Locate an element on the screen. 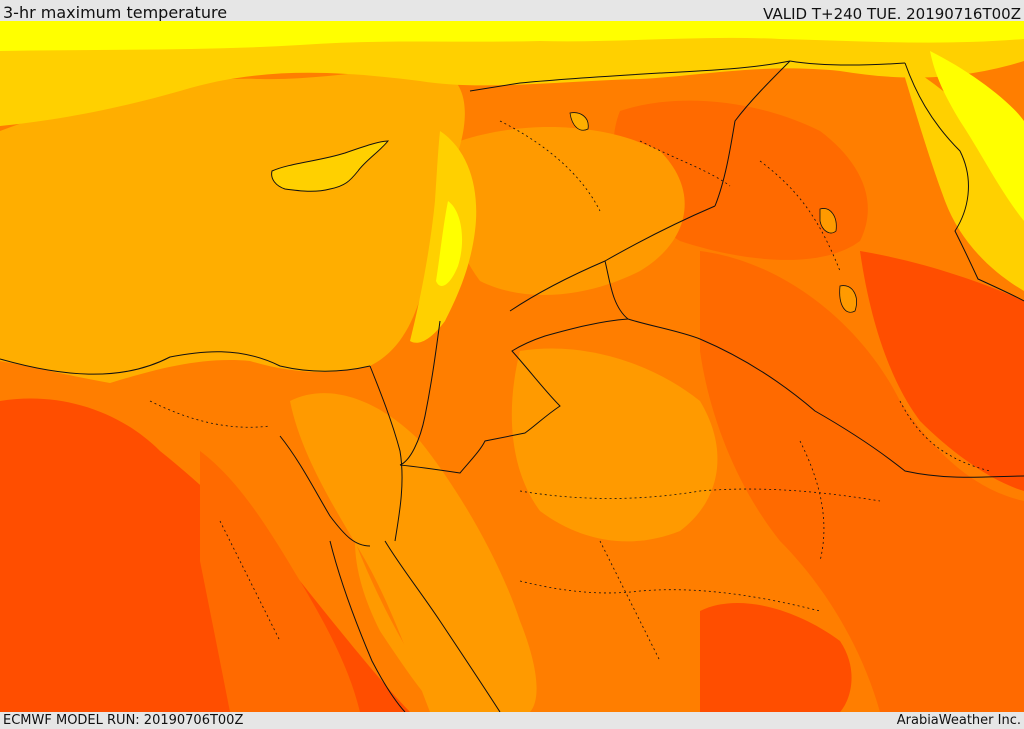 The image size is (1024, 729). border-egypt-sudan-coast is located at coordinates (185, 363).